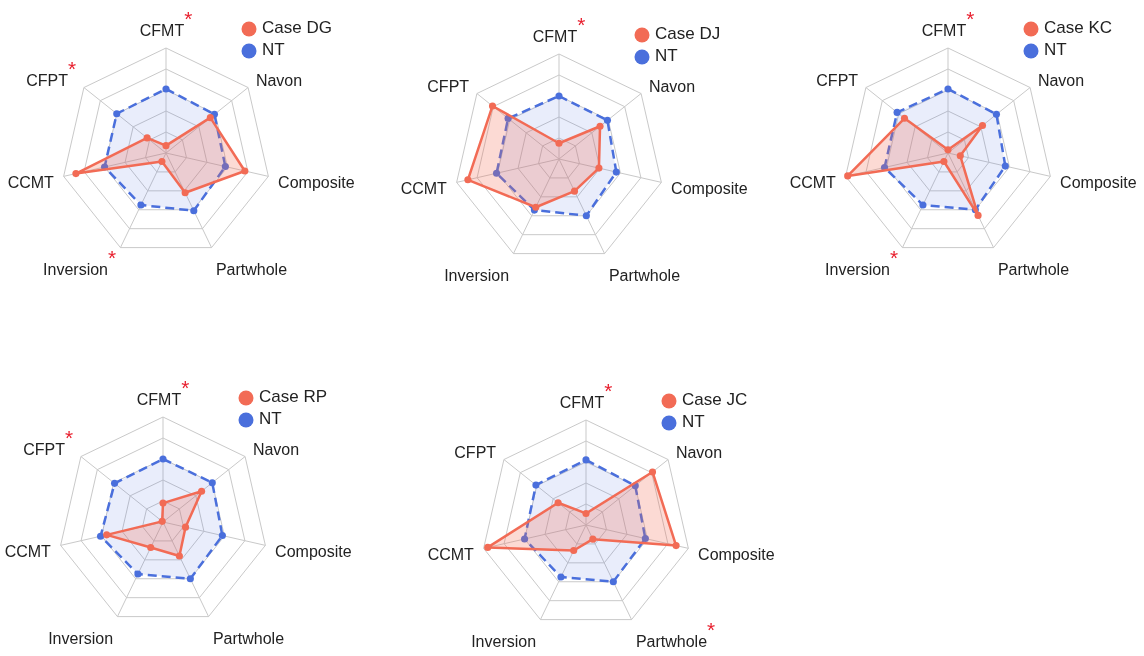  I want to click on legend-label: Case JC, so click(715, 400).